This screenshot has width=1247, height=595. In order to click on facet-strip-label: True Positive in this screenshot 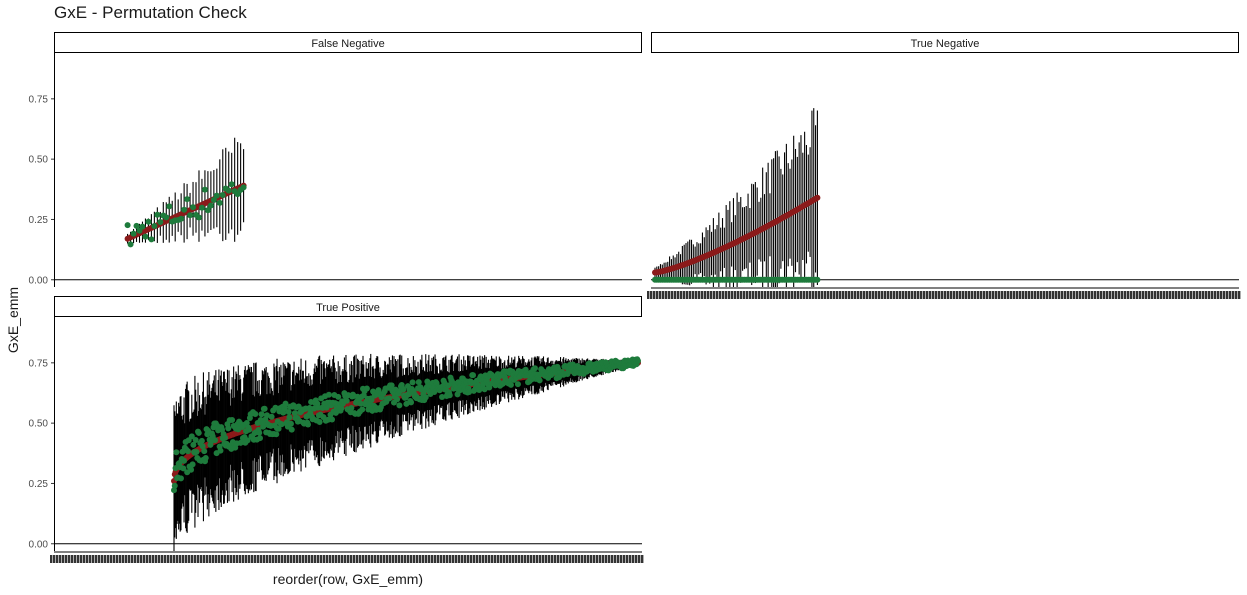, I will do `click(348, 308)`.